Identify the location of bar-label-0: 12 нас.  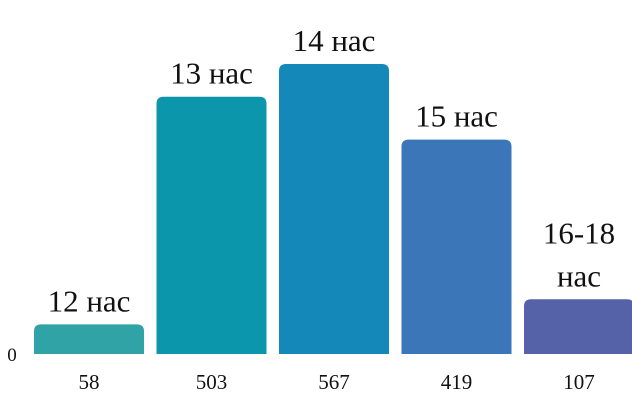
(89, 300).